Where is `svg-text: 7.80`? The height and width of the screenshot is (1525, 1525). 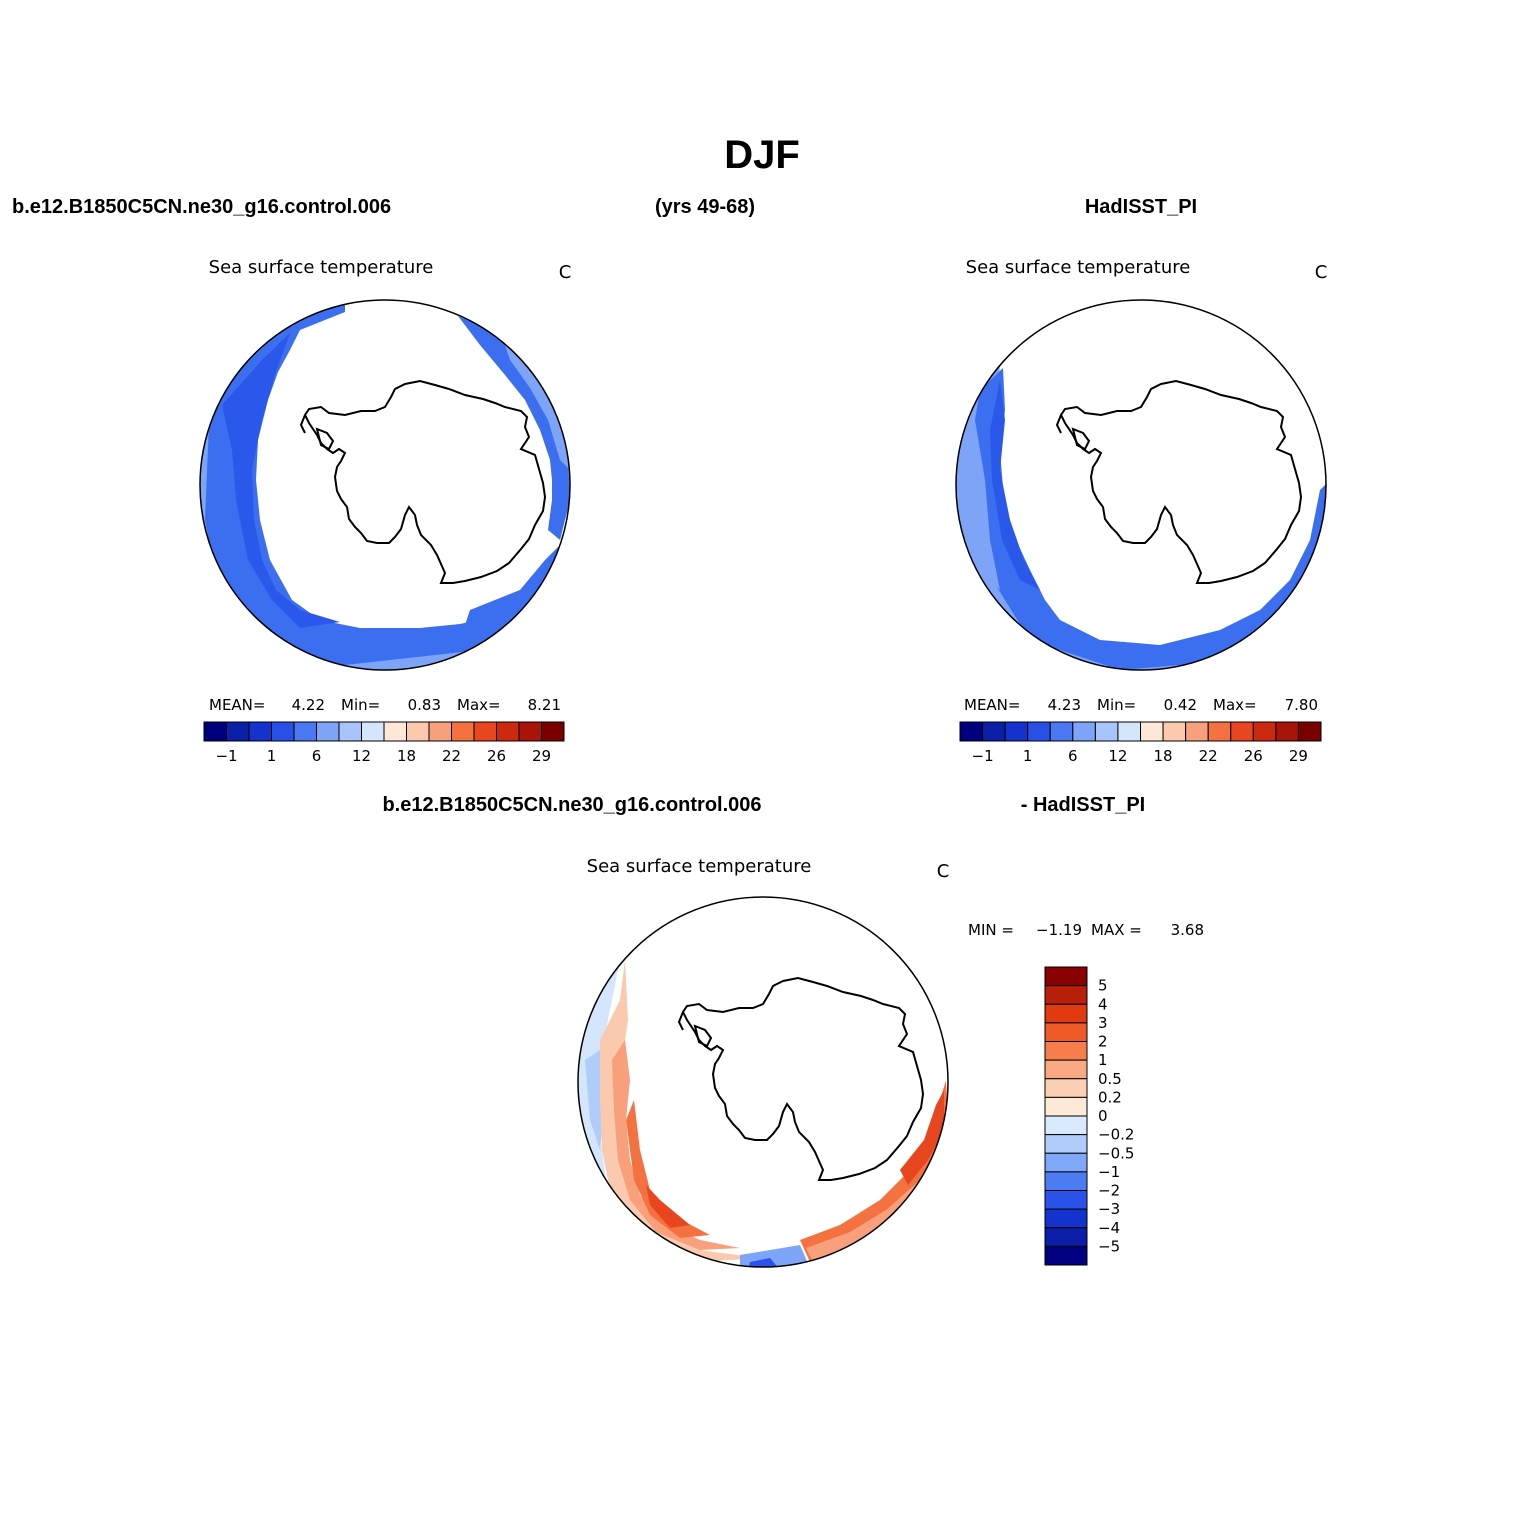 svg-text: 7.80 is located at coordinates (1301, 705).